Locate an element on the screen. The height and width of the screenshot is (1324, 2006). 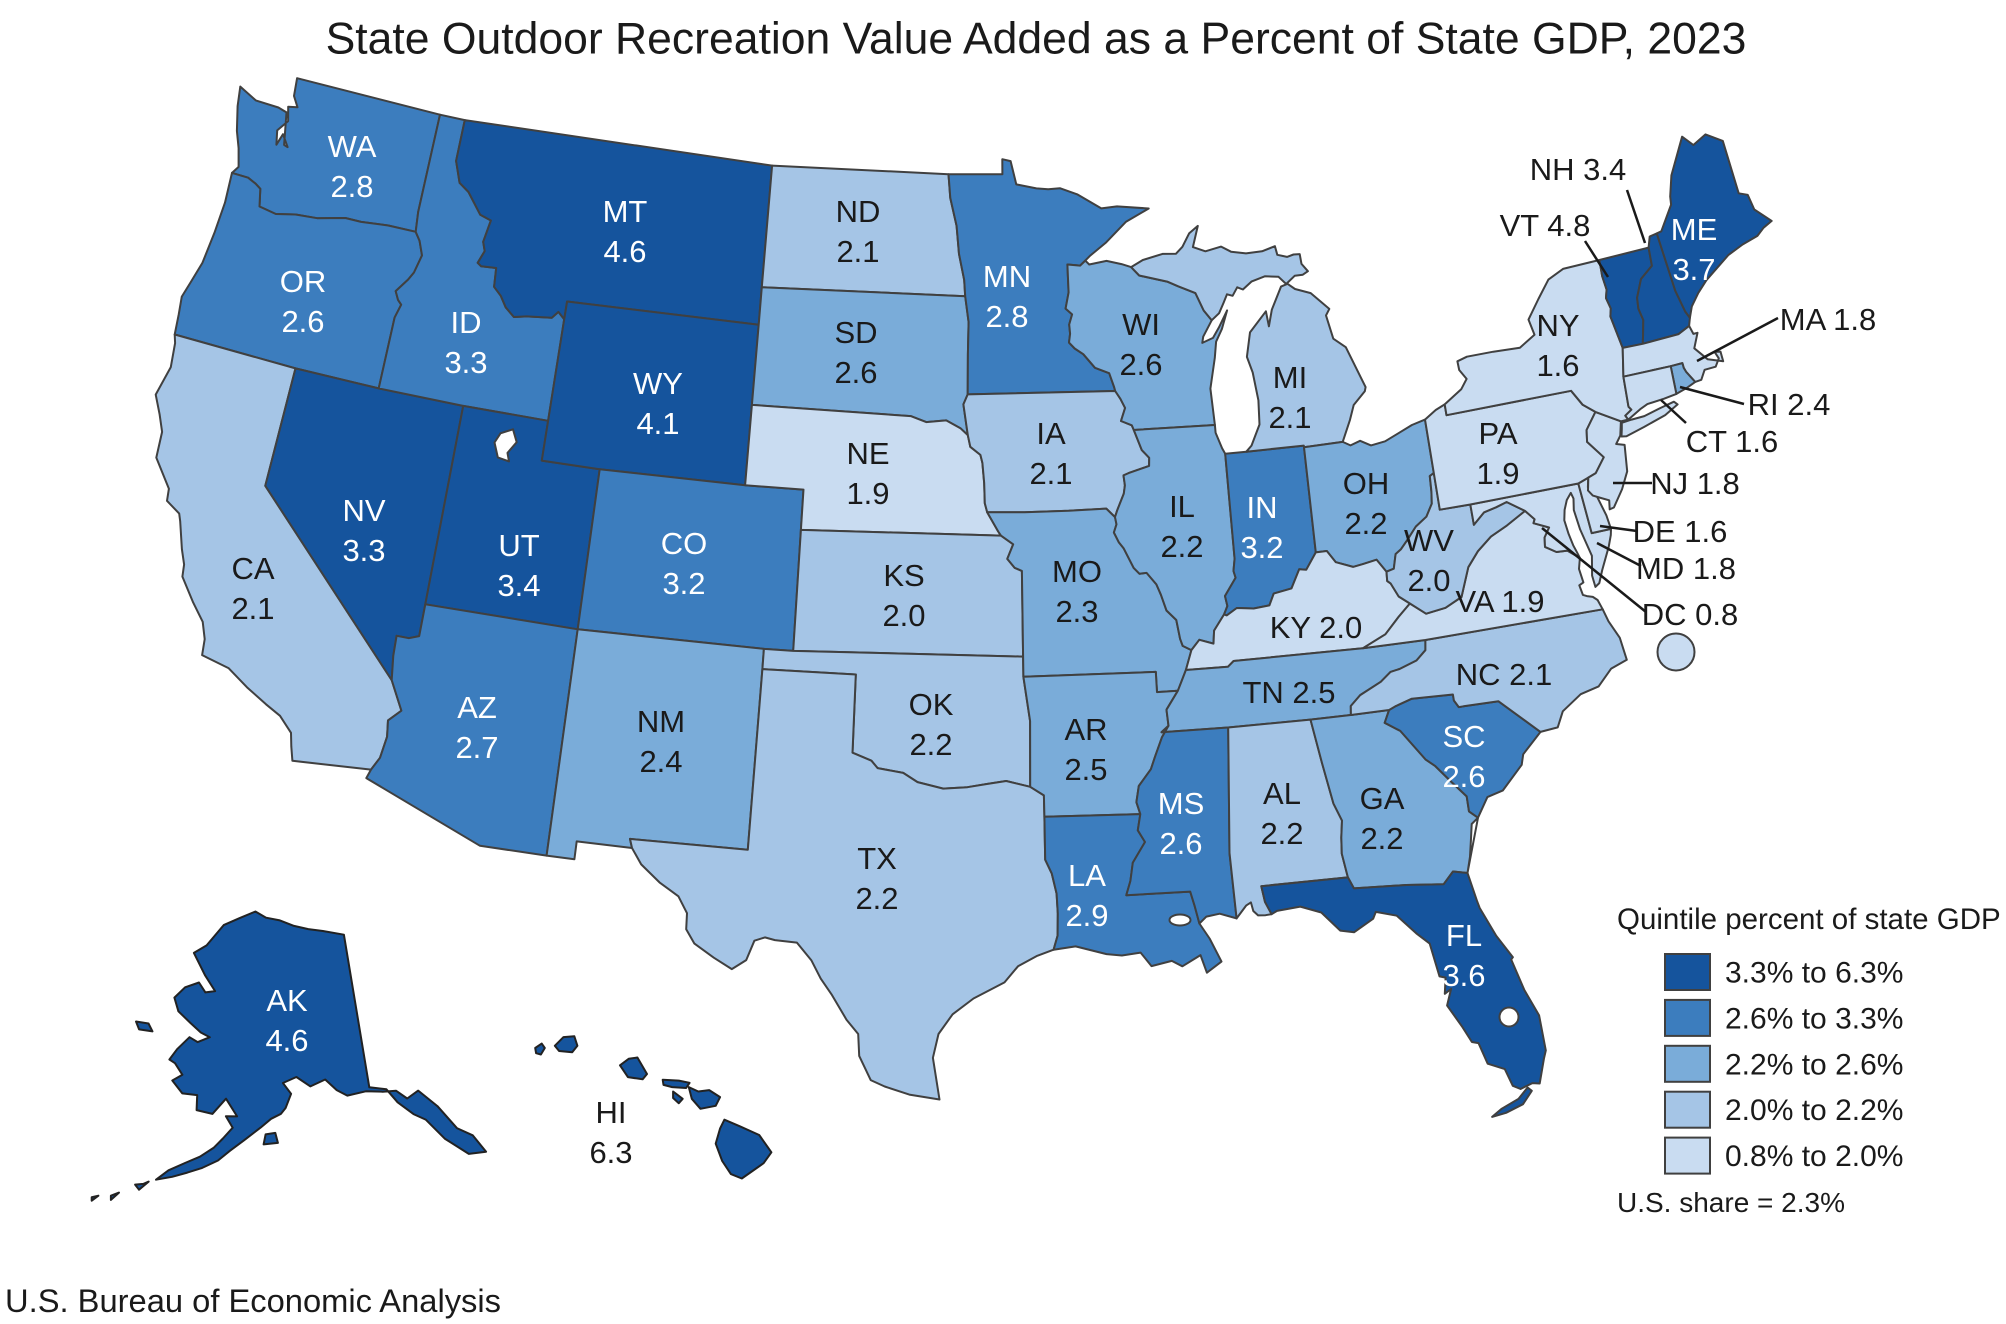
svg-text: VA 1.9 is located at coordinates (1499, 601).